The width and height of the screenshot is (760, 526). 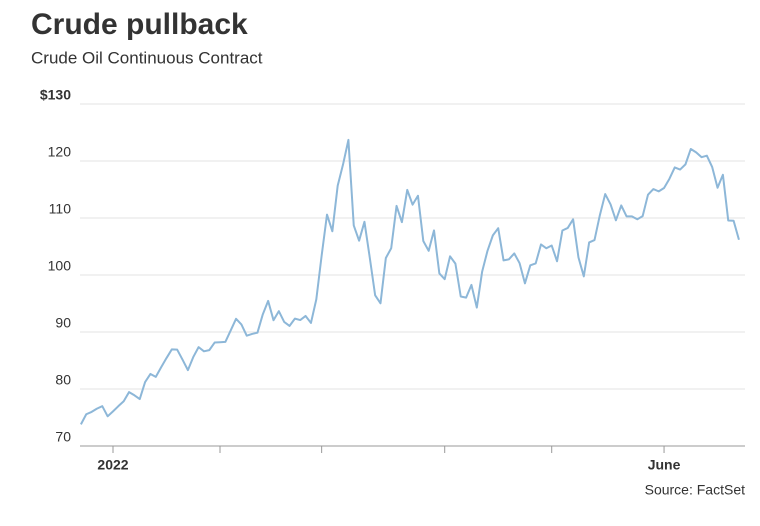 I want to click on x-tick-label: 2022, so click(x=112, y=465).